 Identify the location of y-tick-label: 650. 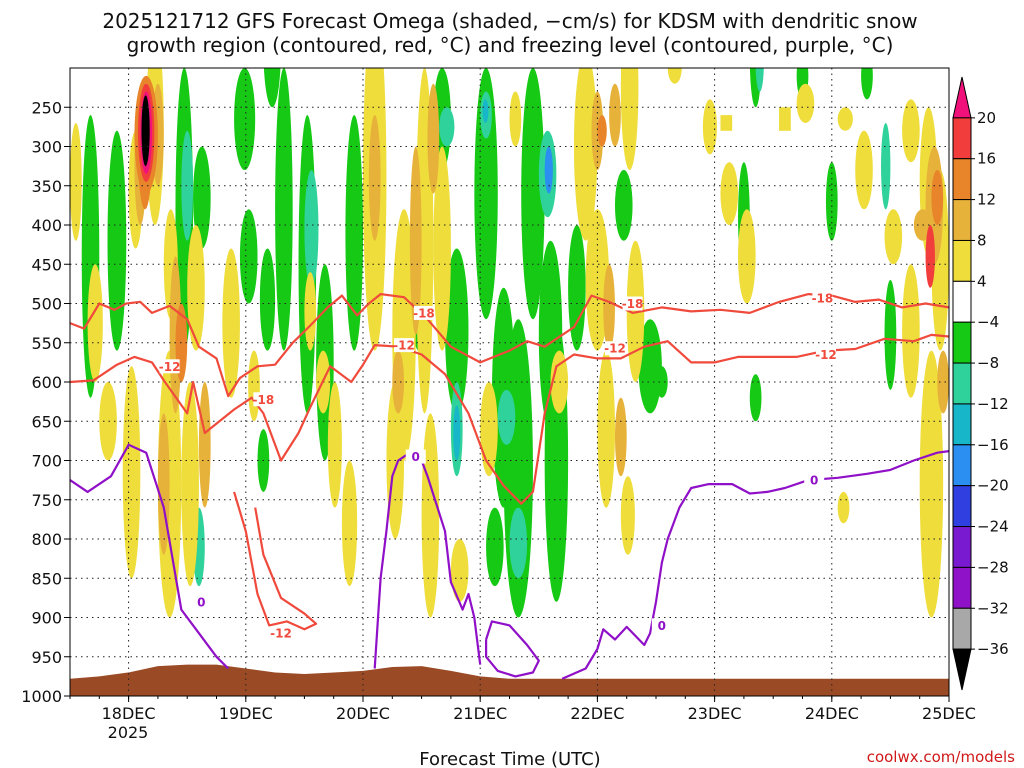
(46, 421).